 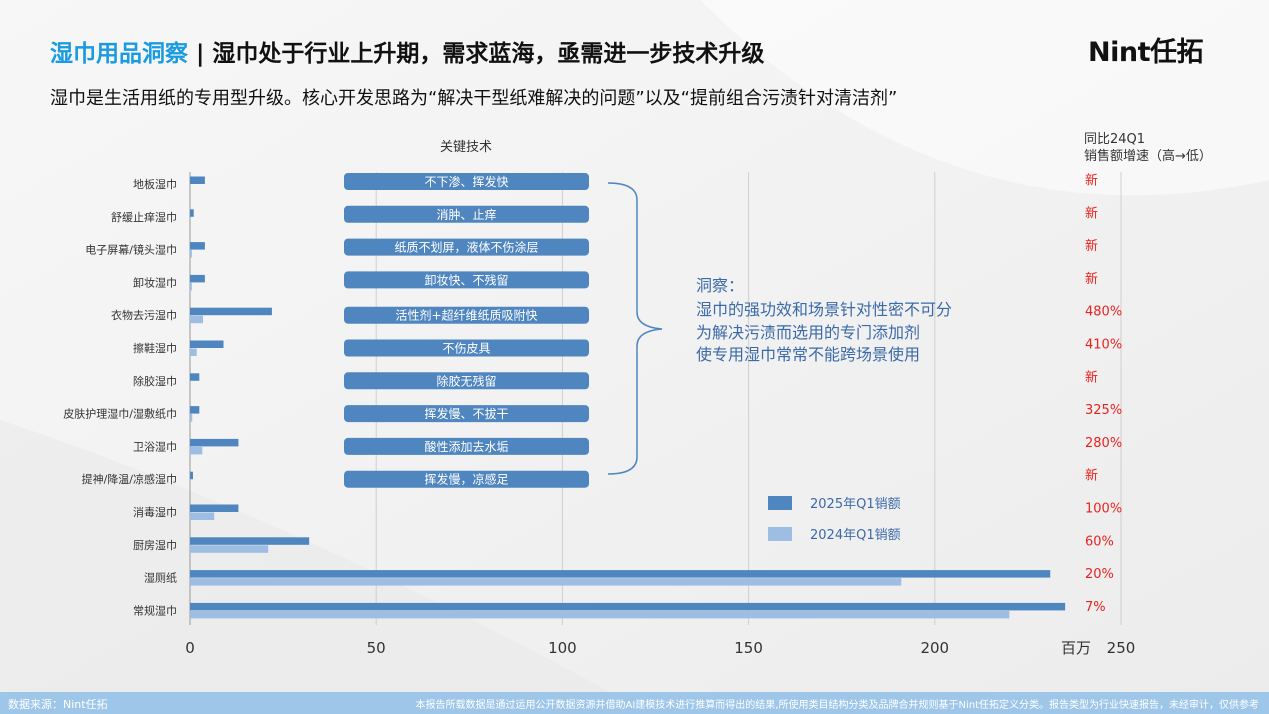 I want to click on growth-header-line-1: 同比24Q1, so click(x=1114, y=139).